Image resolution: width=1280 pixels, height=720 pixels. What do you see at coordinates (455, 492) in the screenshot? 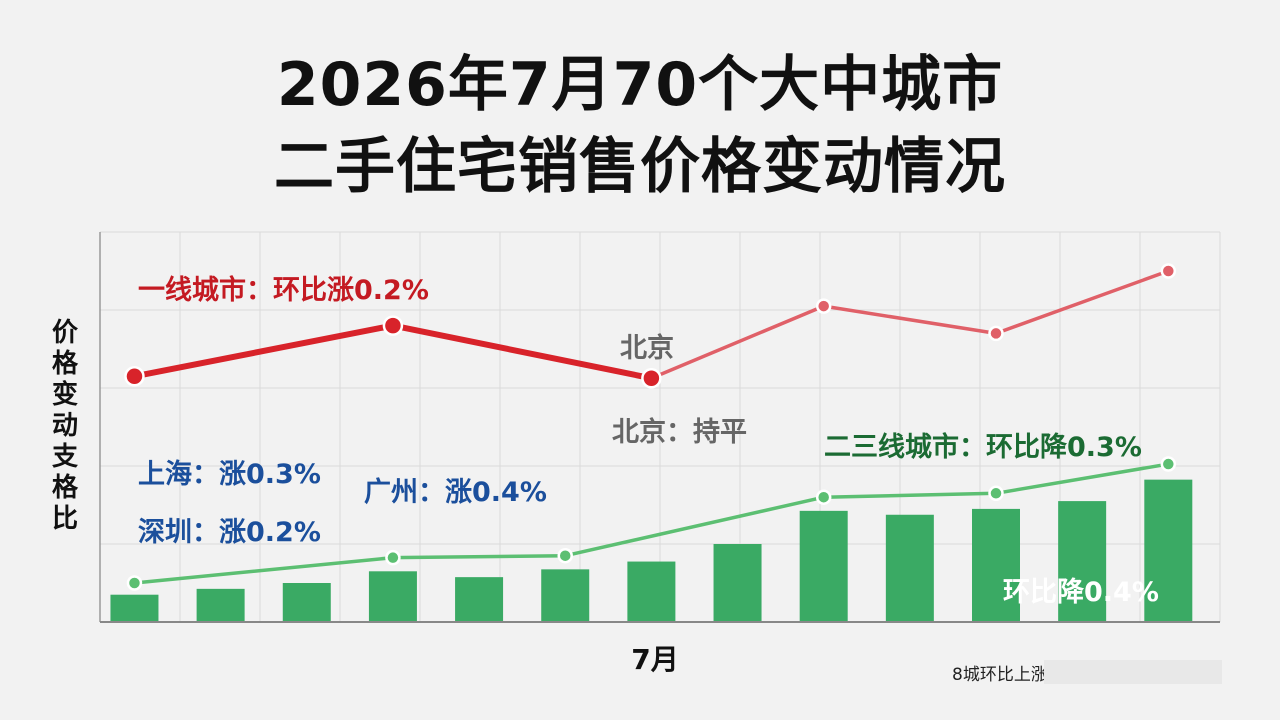
I see `guangzhou-annotation: 广州：涨0.4%` at bounding box center [455, 492].